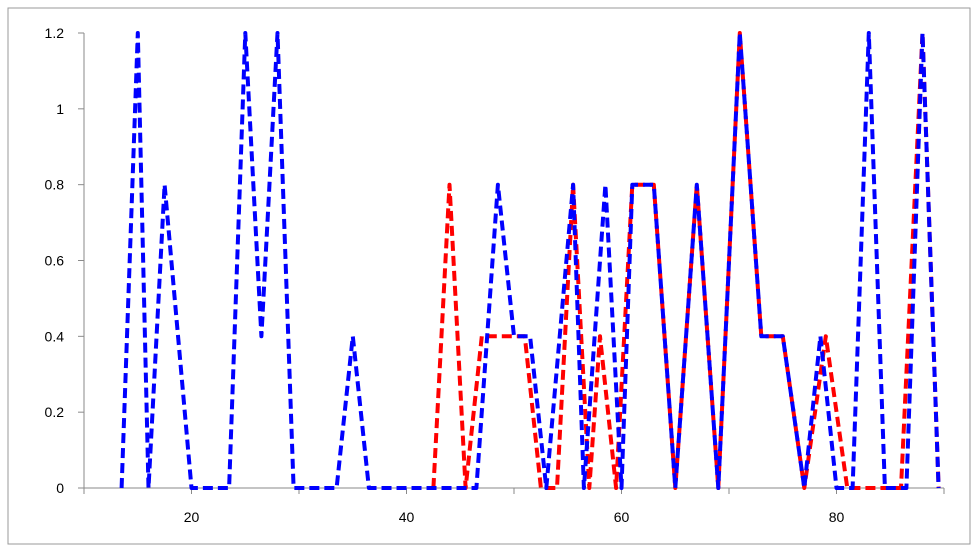 This screenshot has width=978, height=552. What do you see at coordinates (192, 517) in the screenshot?
I see `x-tick-label: 20` at bounding box center [192, 517].